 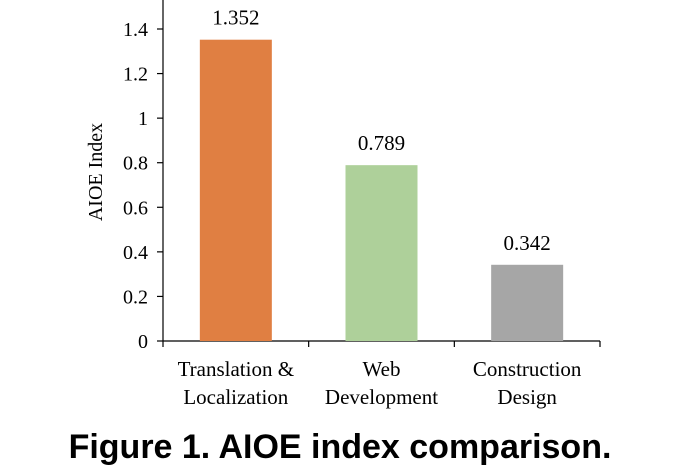 What do you see at coordinates (381, 343) in the screenshot?
I see `x-axis` at bounding box center [381, 343].